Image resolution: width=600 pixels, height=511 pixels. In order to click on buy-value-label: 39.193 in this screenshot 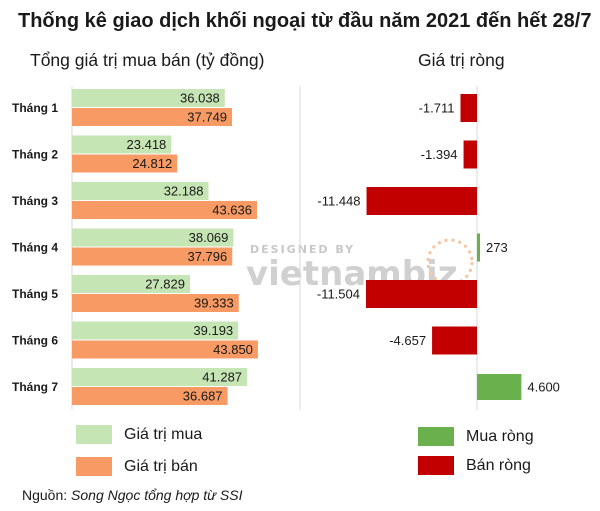, I will do `click(213, 330)`.